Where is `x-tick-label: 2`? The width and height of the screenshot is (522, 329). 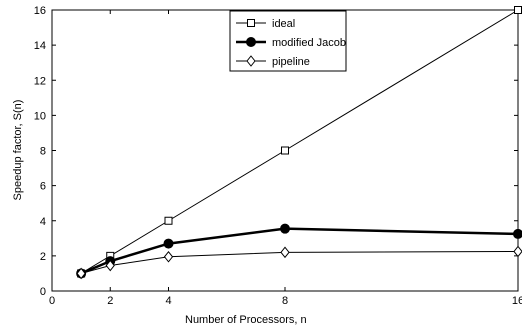
x-tick-label: 2 is located at coordinates (110, 301).